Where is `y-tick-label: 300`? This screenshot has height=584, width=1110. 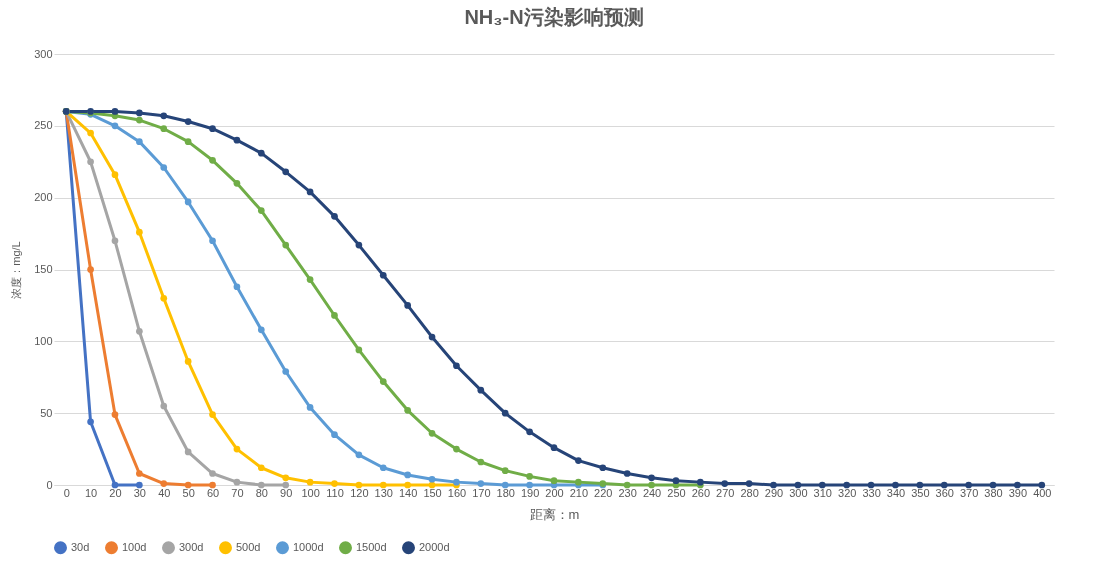
y-tick-label: 300 is located at coordinates (43, 53).